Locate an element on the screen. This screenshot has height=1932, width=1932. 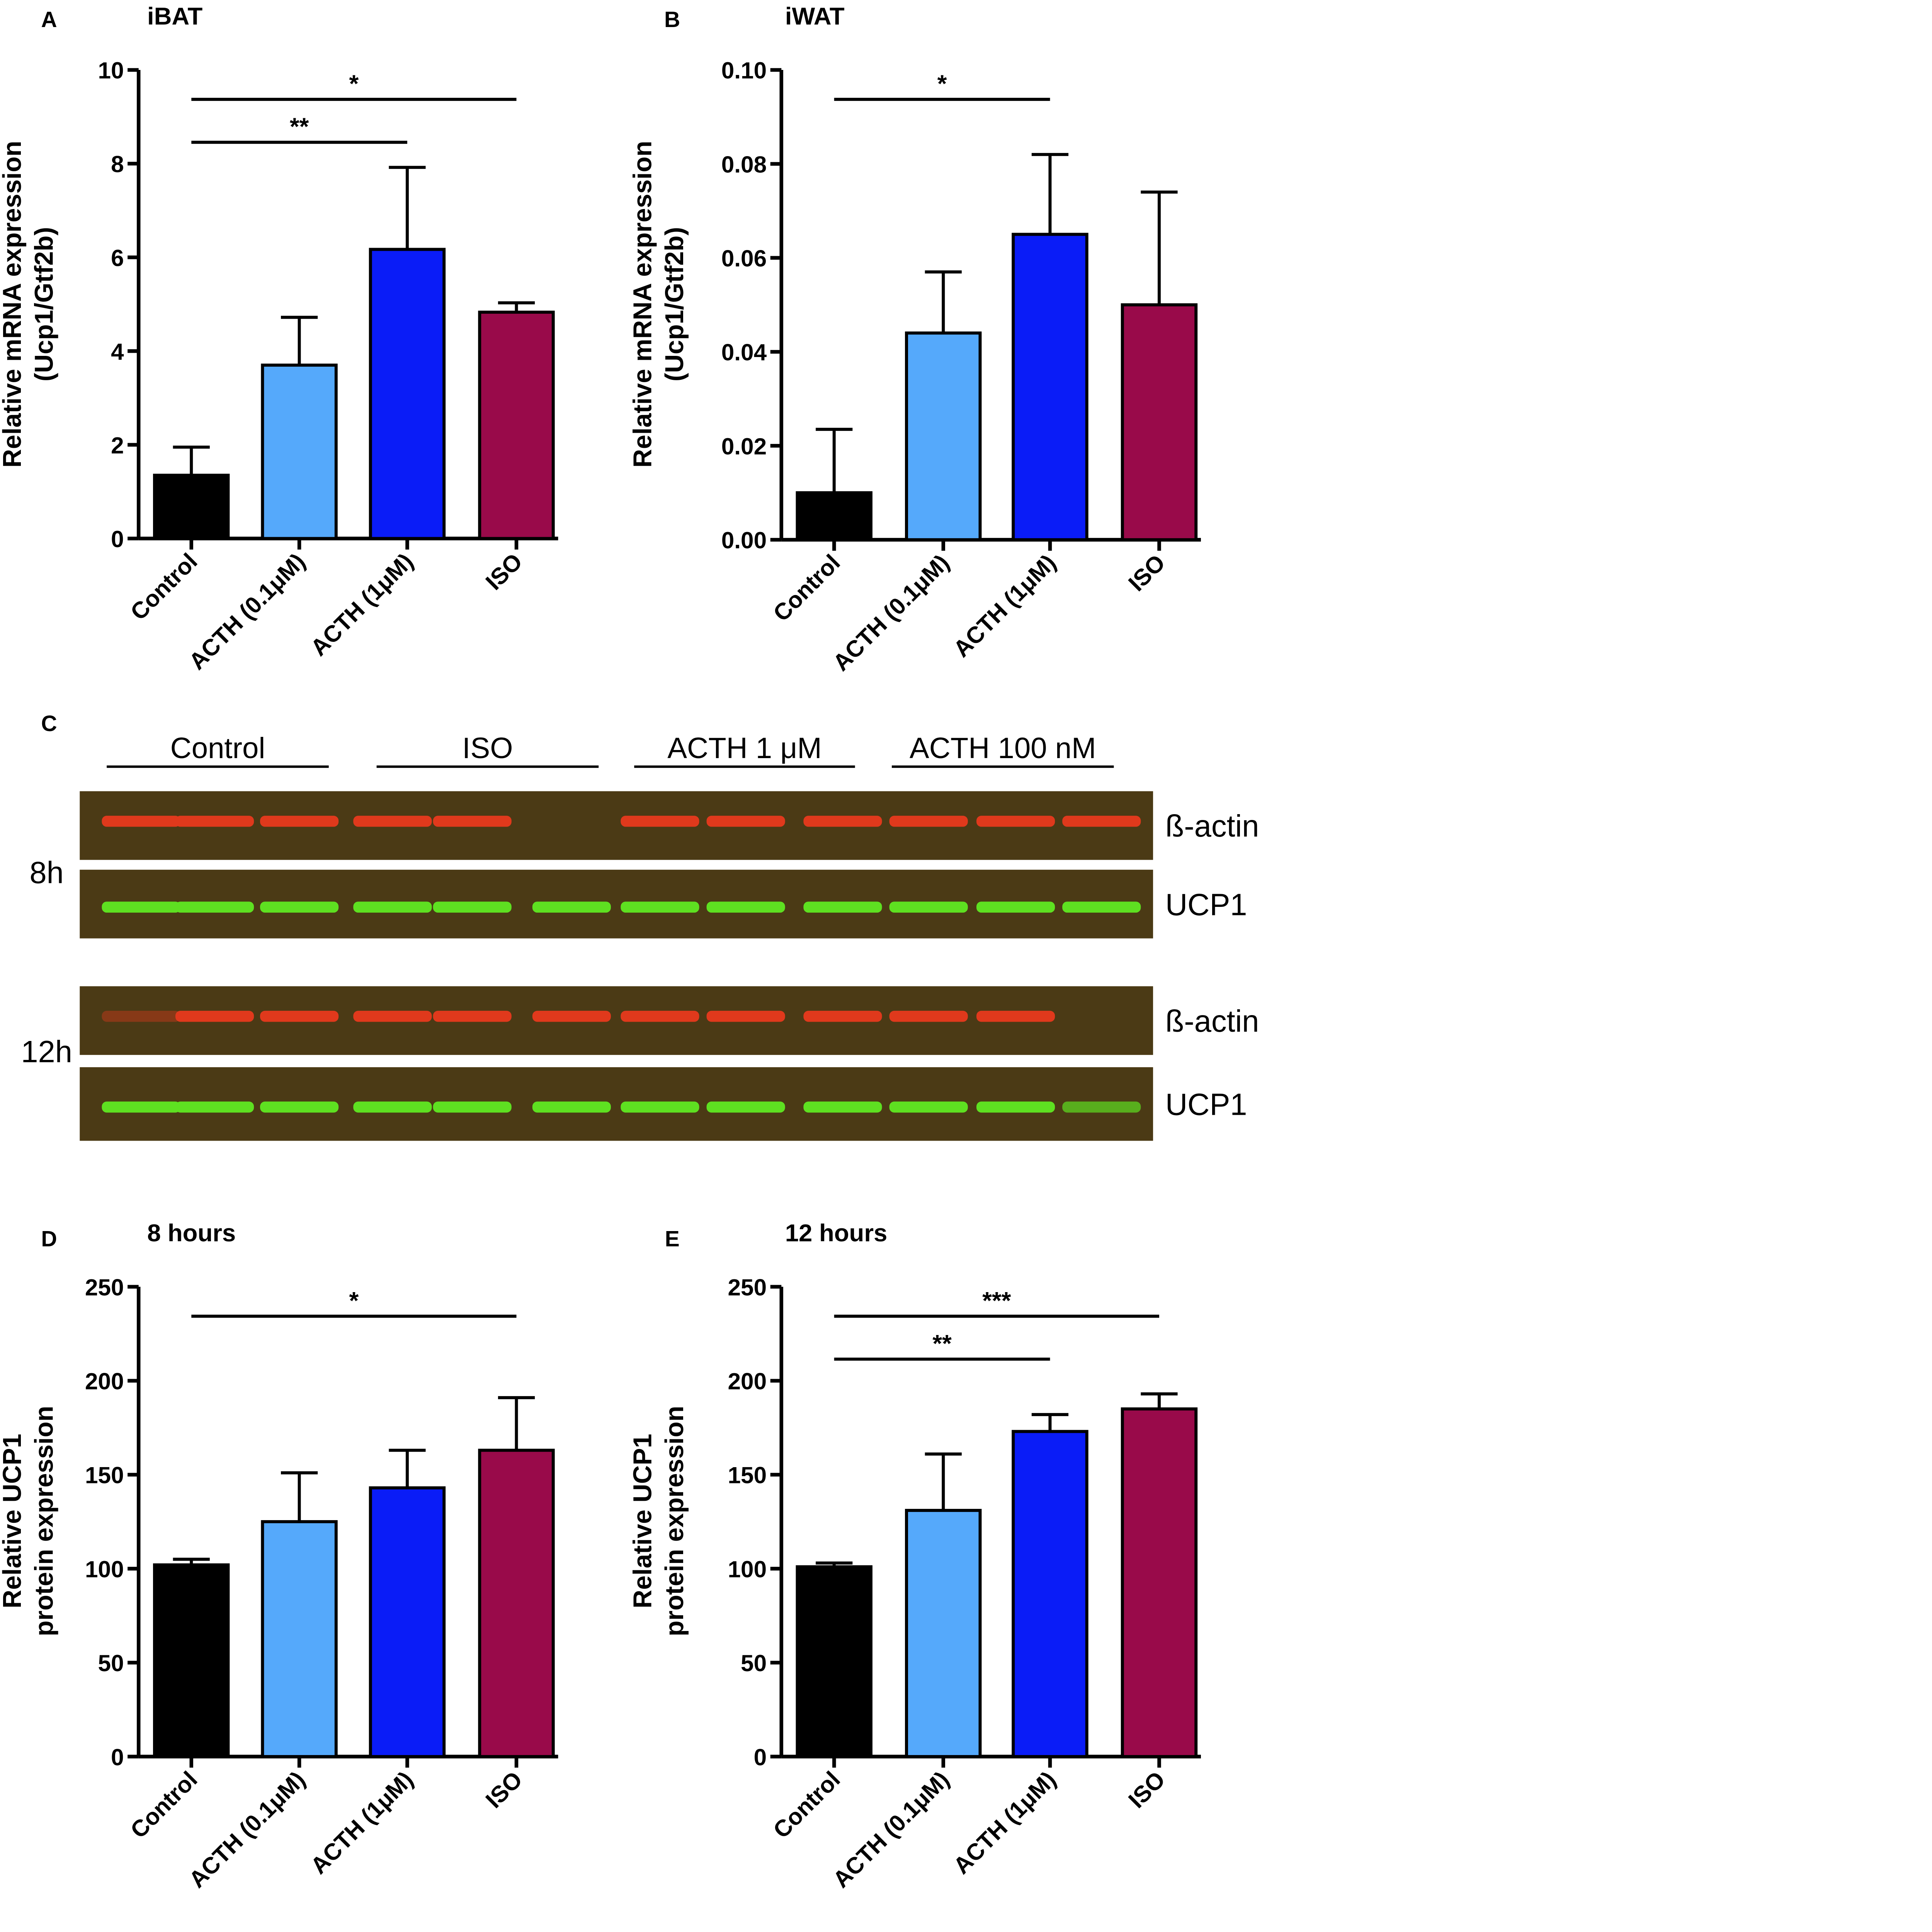
y-tick-label: 0.08 is located at coordinates (744, 164).